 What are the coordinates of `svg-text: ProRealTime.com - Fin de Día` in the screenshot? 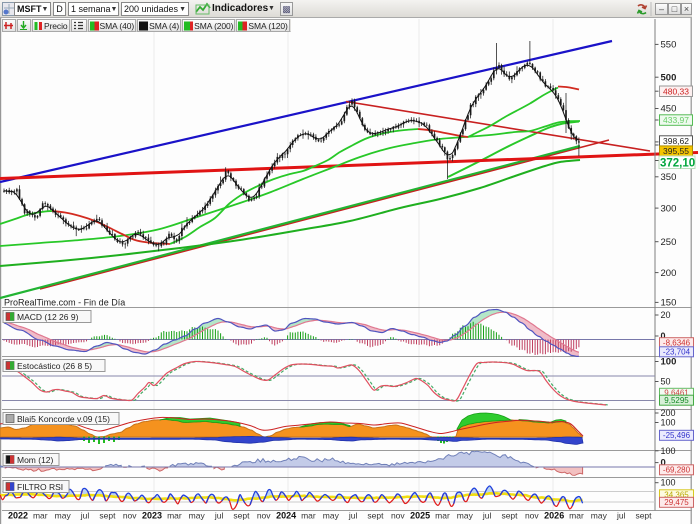 It's located at (64, 303).